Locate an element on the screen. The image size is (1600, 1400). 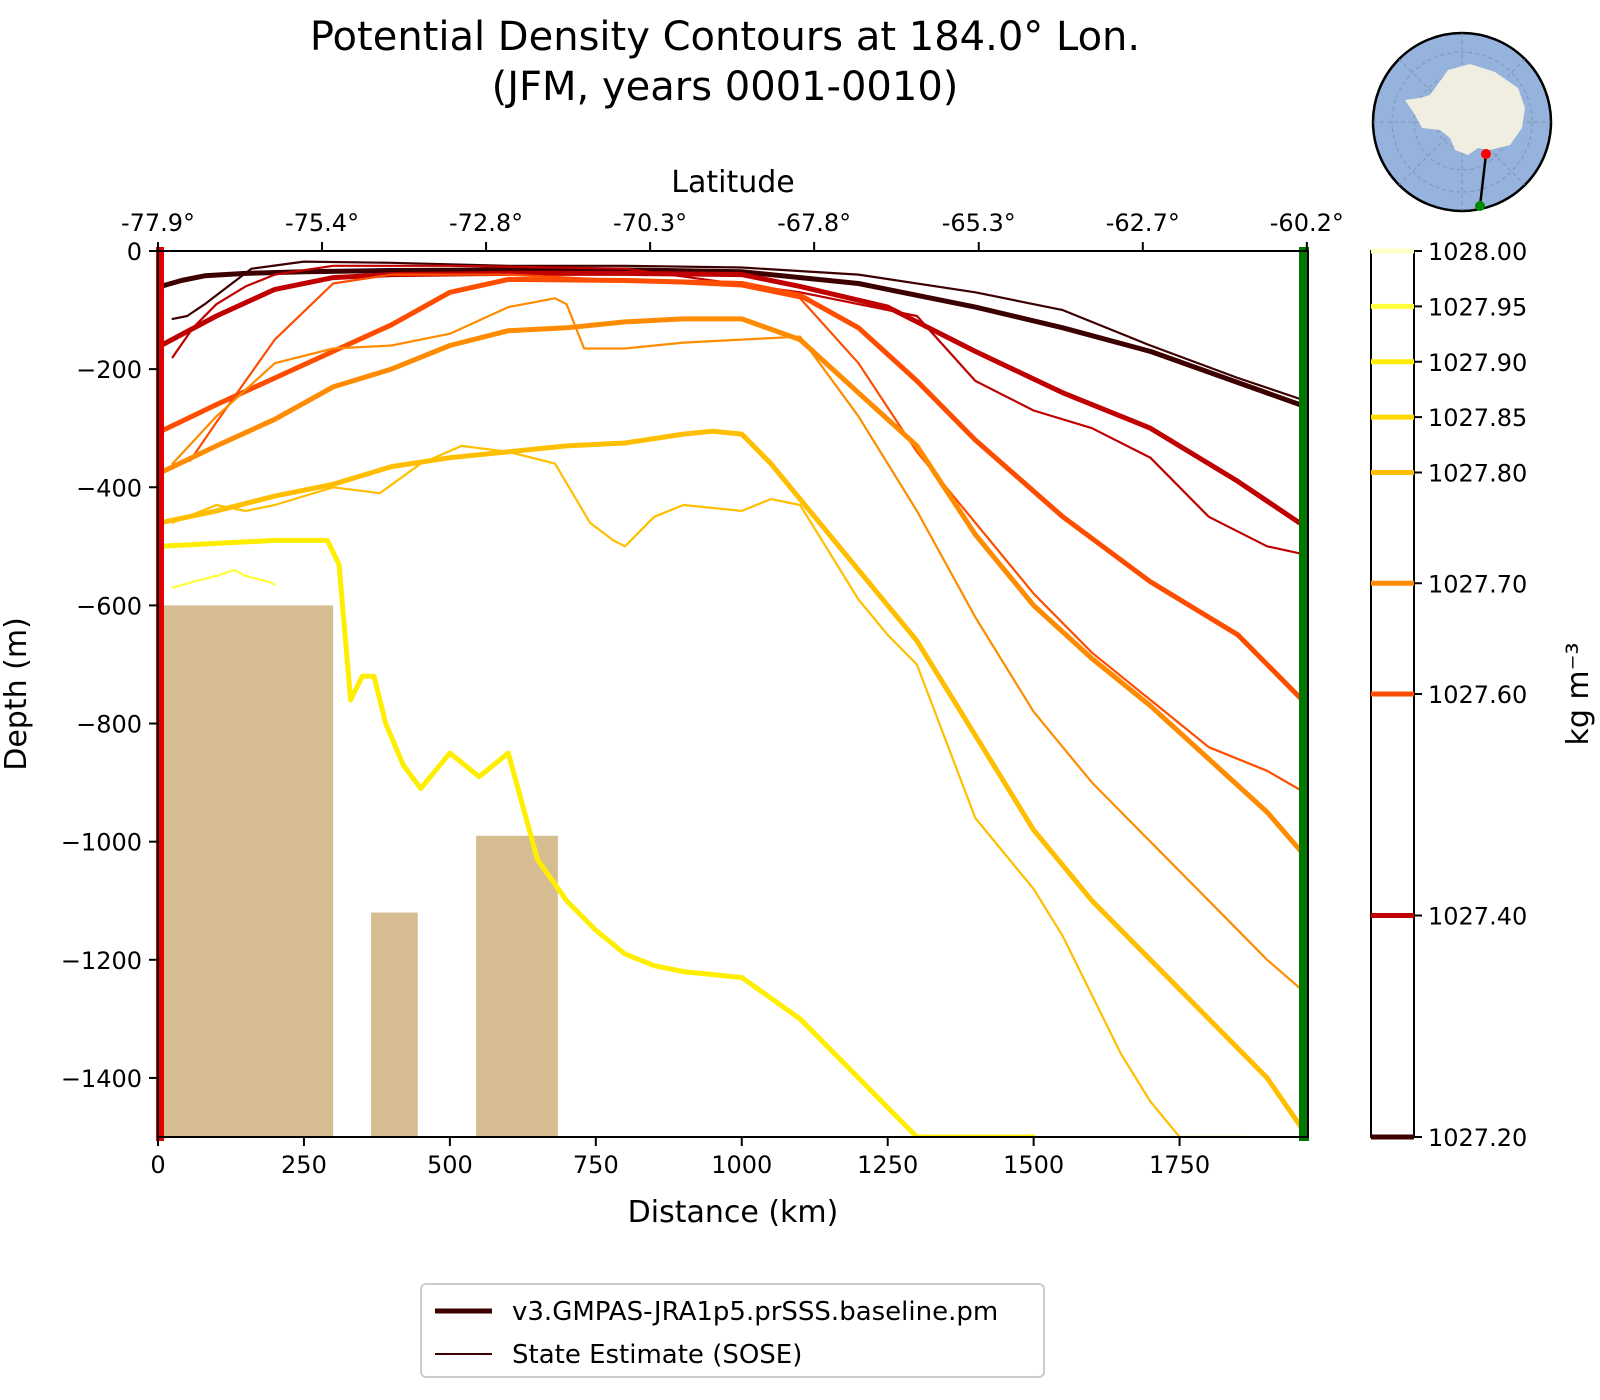
y-tick-label: −600 is located at coordinates (109, 606).